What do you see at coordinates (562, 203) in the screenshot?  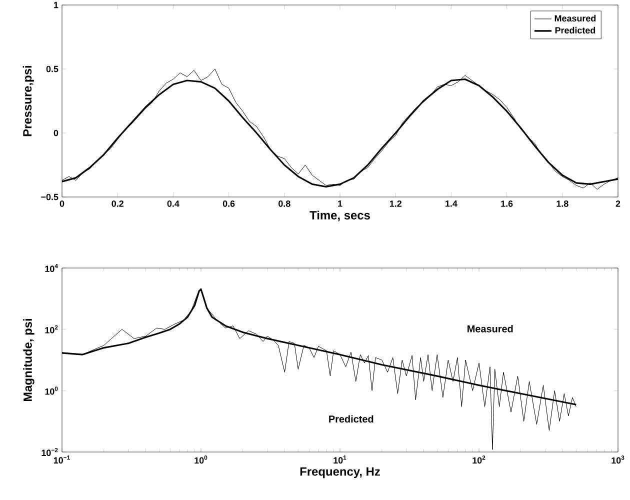 I see `x-tick-label: 1.8` at bounding box center [562, 203].